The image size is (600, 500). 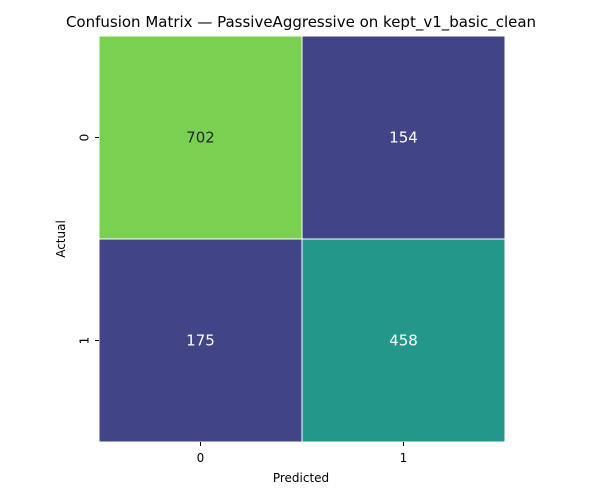 What do you see at coordinates (85, 341) in the screenshot?
I see `y-tick-label-1: 1` at bounding box center [85, 341].